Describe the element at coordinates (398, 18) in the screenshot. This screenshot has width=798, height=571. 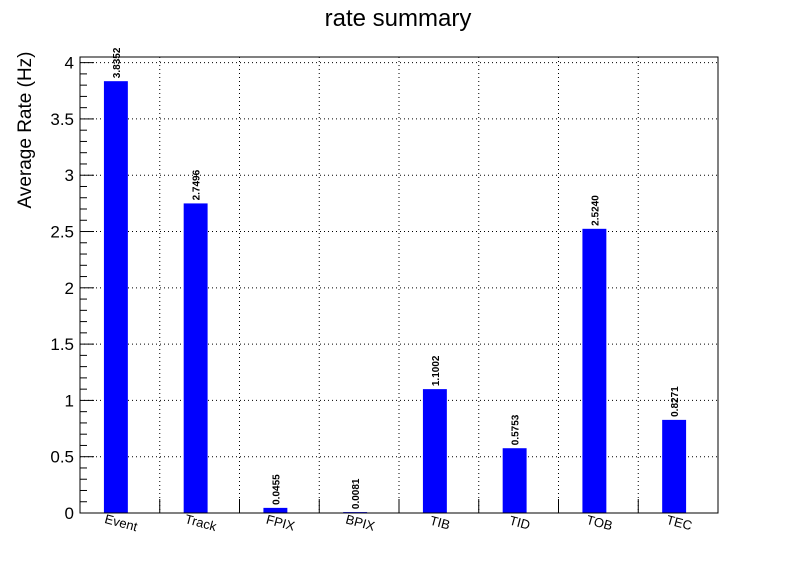
I see `chart-title: rate summary` at that location.